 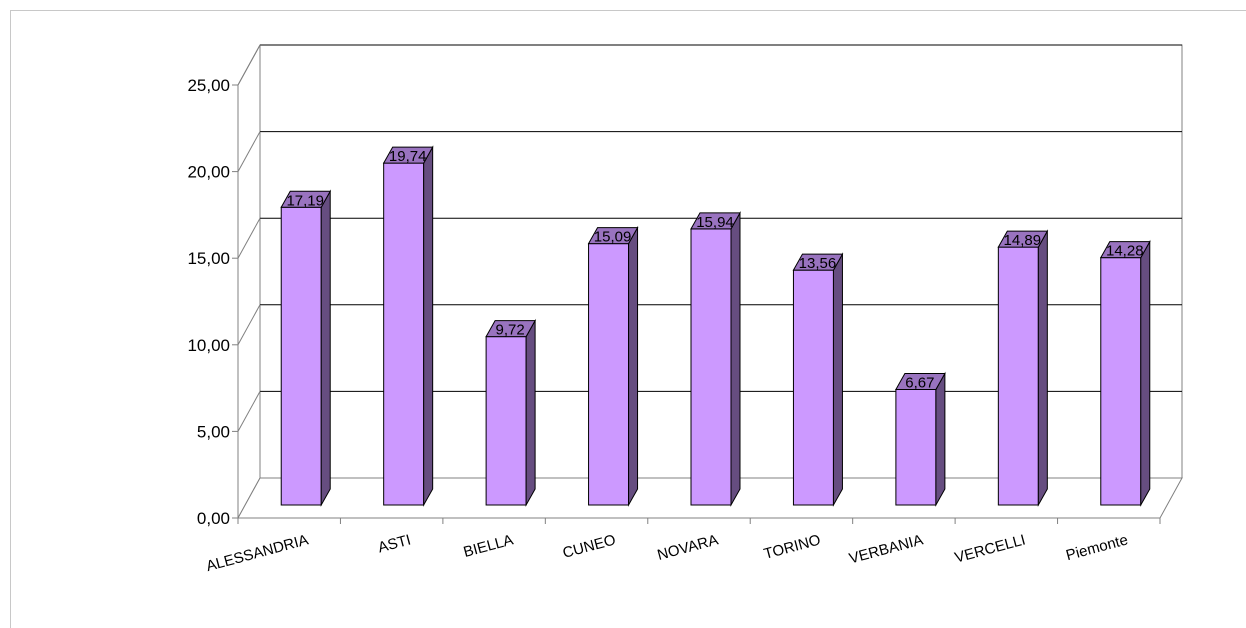 What do you see at coordinates (208, 345) in the screenshot?
I see `y-tick-label: 10,00` at bounding box center [208, 345].